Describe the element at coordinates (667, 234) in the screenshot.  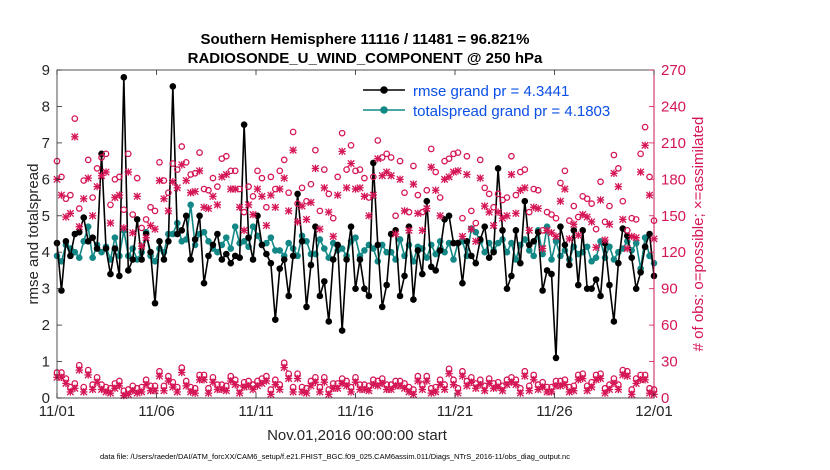
I see `y-axis-right: 0 30 60 90 120 150 180 210 240 270` at that location.